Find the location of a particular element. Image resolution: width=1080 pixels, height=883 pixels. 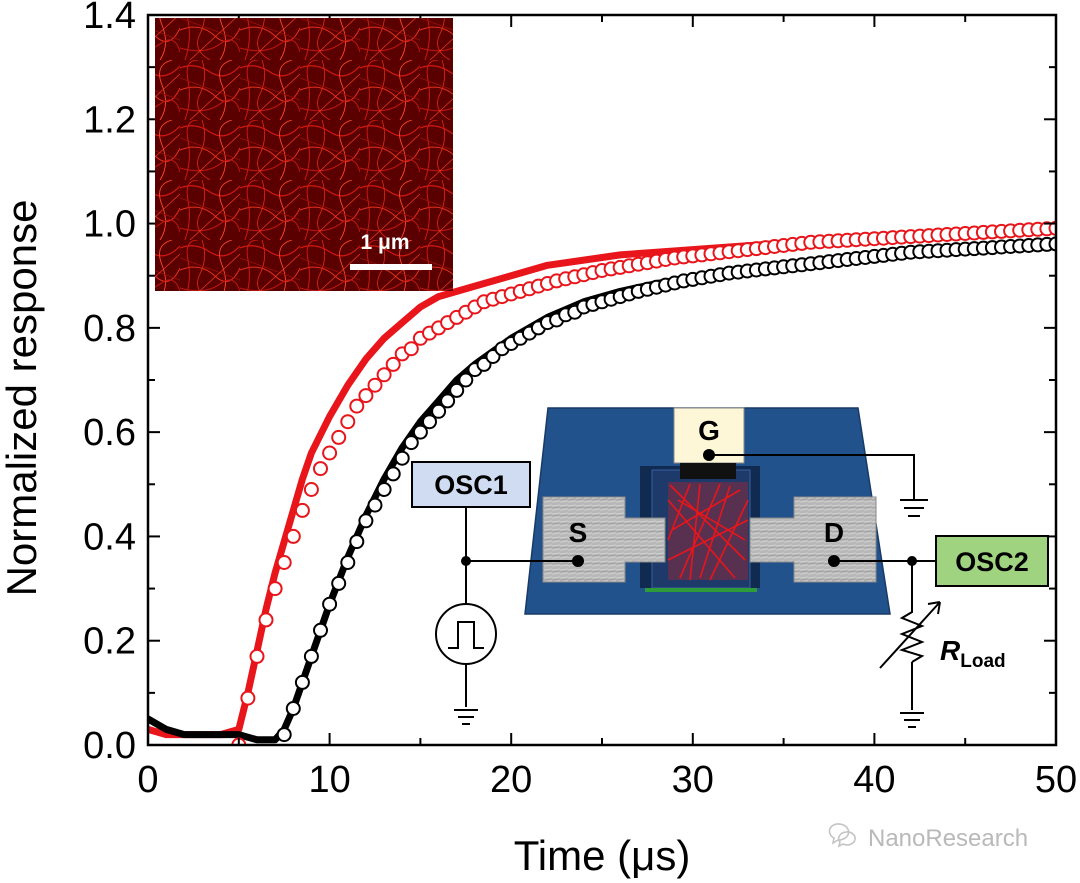

osc2-label: OSC2 is located at coordinates (992, 562).